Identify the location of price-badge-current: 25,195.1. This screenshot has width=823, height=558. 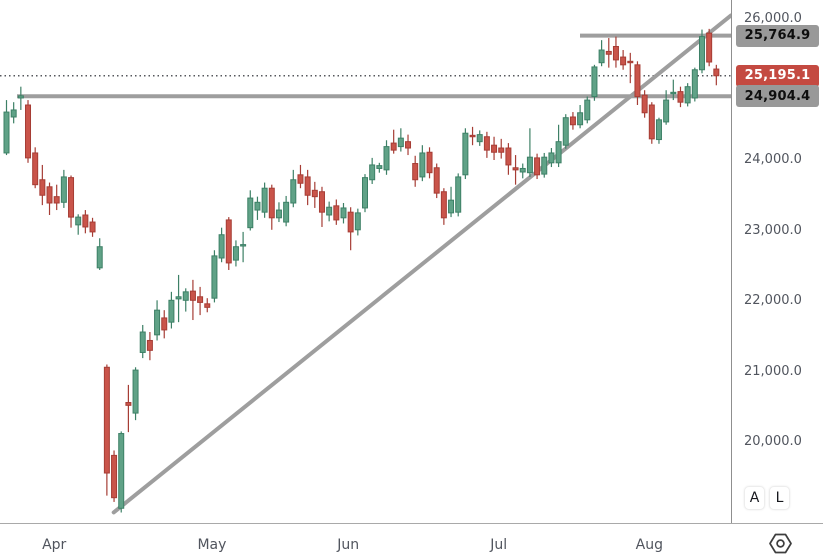
(777, 75).